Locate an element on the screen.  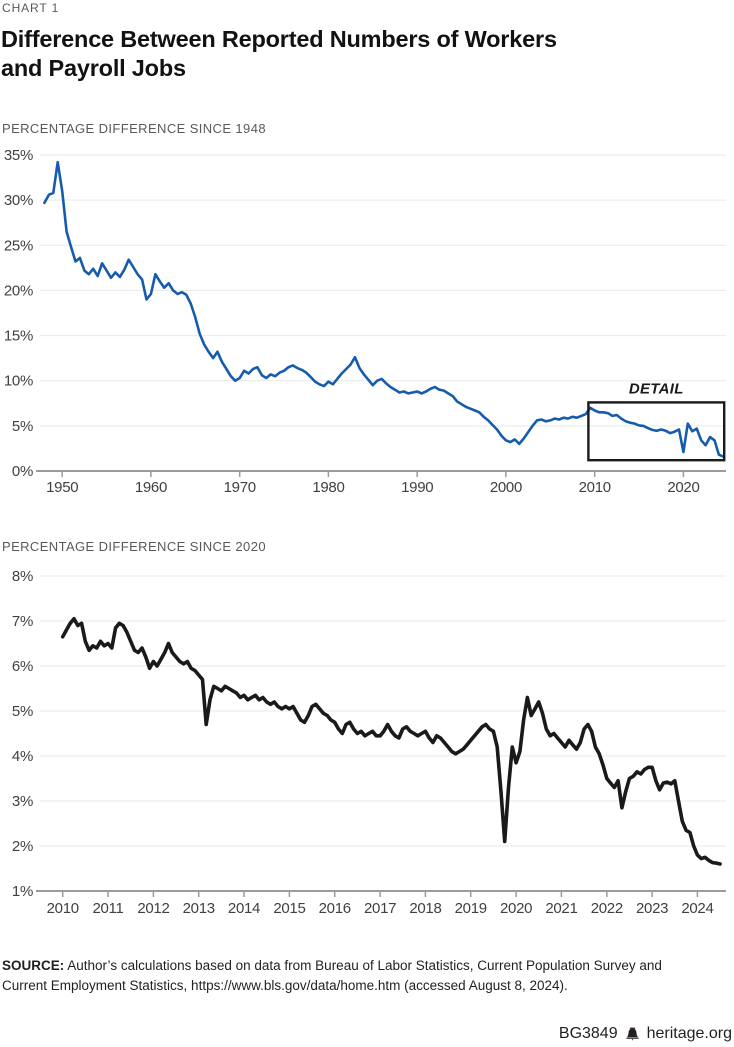
y-axis-tick-label: 15% is located at coordinates (18, 336).